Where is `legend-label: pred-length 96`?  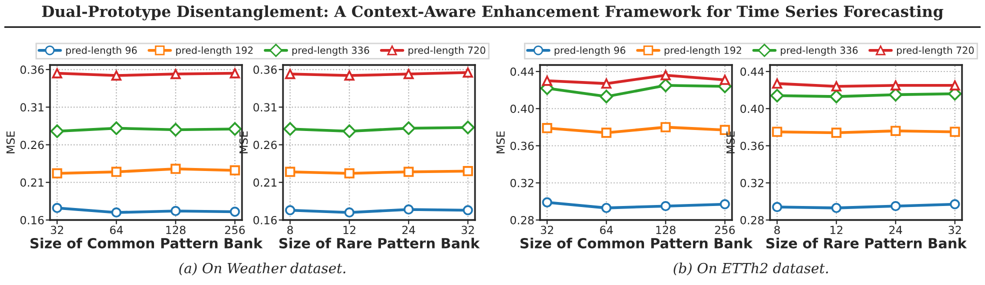
legend-label: pred-length 96 is located at coordinates (101, 51).